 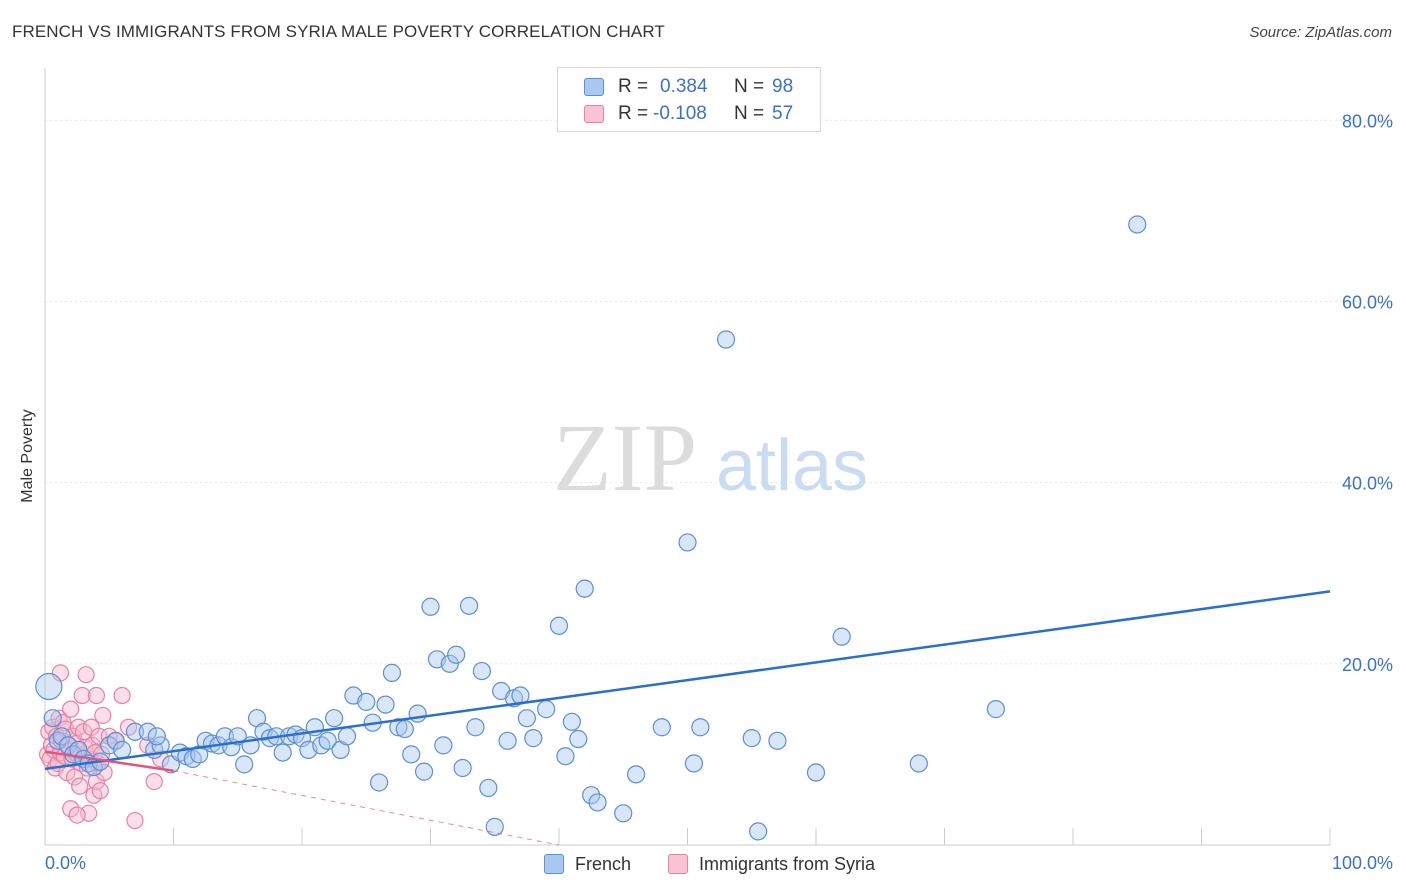 What do you see at coordinates (792, 466) in the screenshot?
I see `watermark-atlas: atlas` at bounding box center [792, 466].